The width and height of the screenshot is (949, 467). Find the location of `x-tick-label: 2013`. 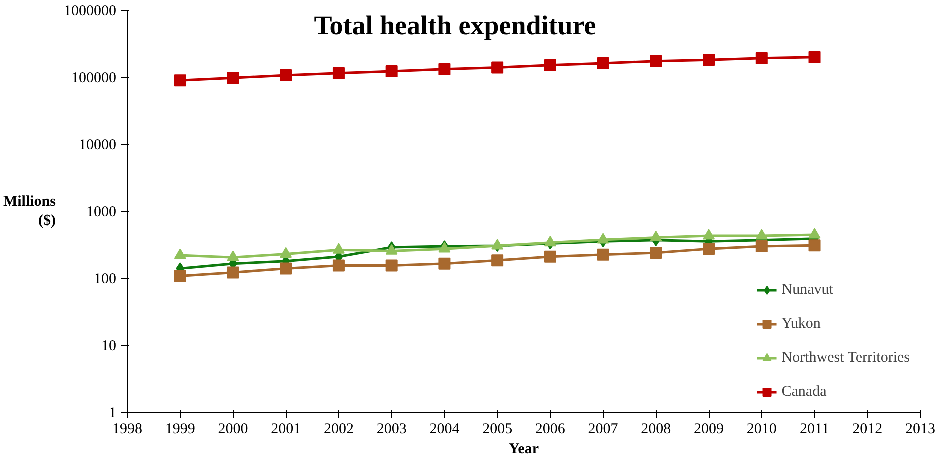

x-tick-label: 2013 is located at coordinates (921, 430).